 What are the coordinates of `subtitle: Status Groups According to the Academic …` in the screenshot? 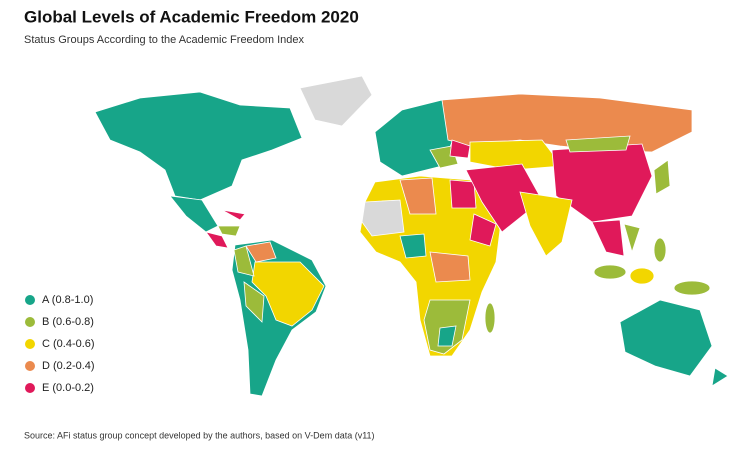 It's located at (164, 40).